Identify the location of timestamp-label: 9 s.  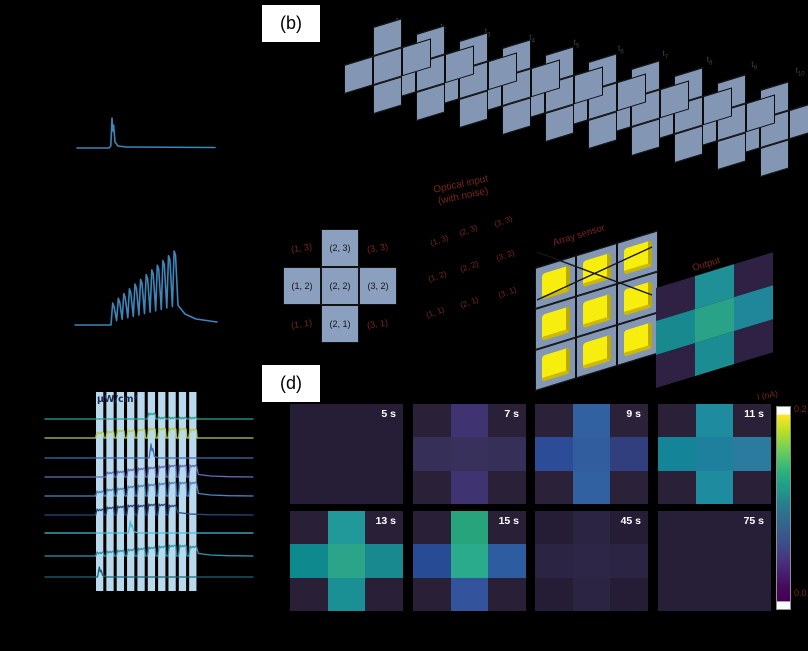
(633, 414).